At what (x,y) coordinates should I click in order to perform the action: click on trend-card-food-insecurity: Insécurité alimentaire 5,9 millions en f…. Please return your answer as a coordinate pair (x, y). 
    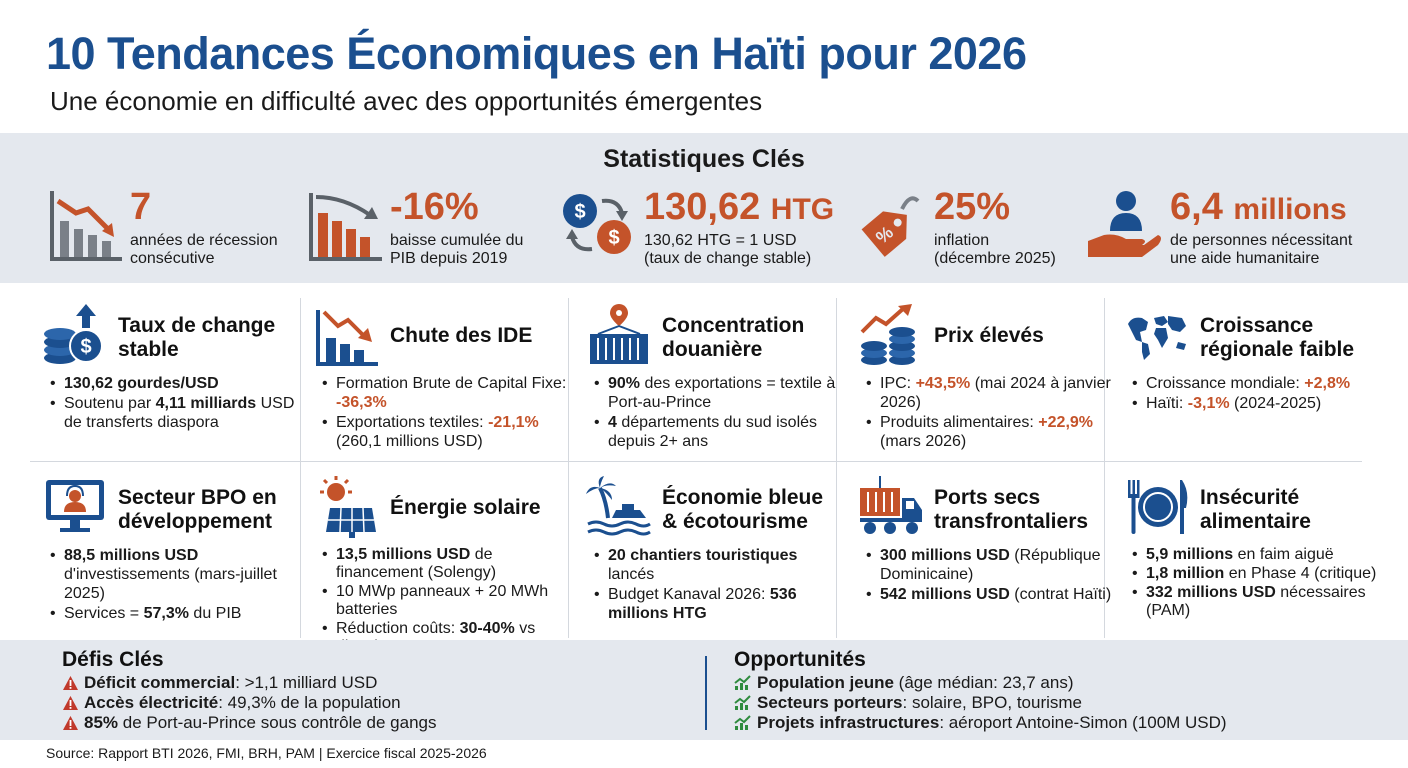
    Looking at the image, I should click on (1245, 552).